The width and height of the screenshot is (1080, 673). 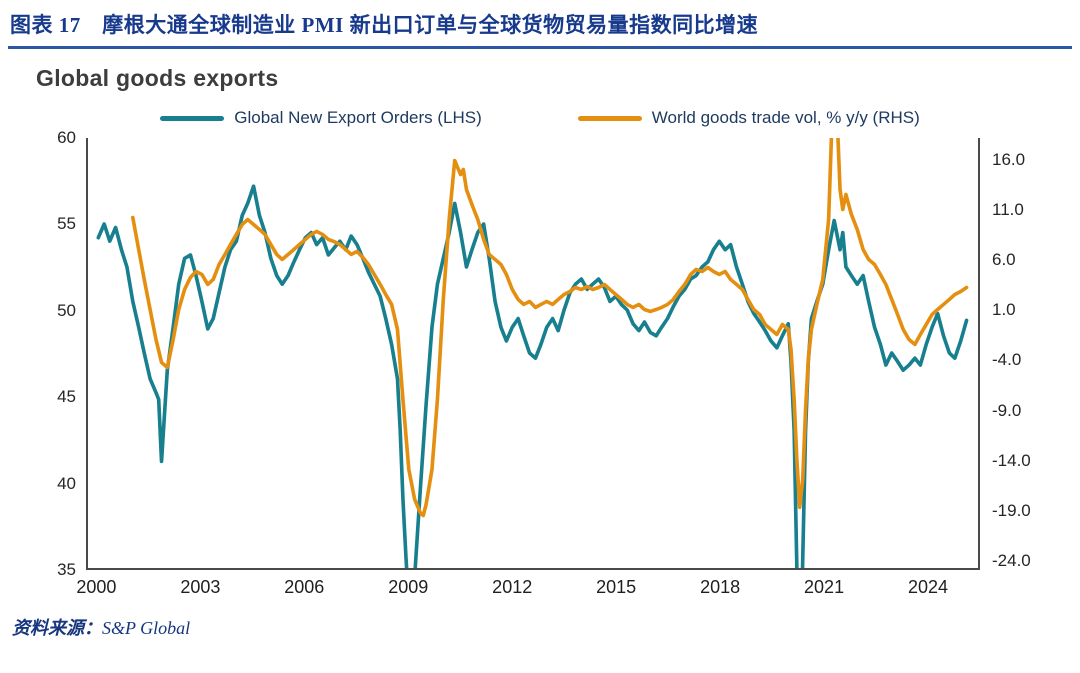 What do you see at coordinates (1011, 561) in the screenshot?
I see `y-axis-right-tick-label: -24.0` at bounding box center [1011, 561].